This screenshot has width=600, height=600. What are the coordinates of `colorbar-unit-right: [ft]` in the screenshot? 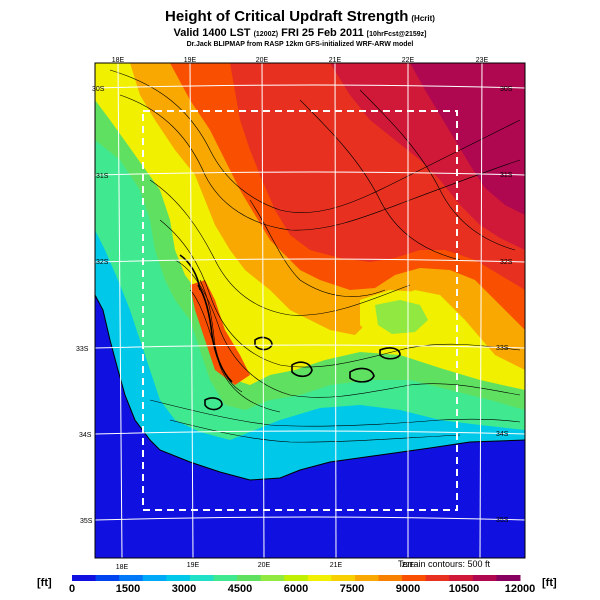 It's located at (549, 583).